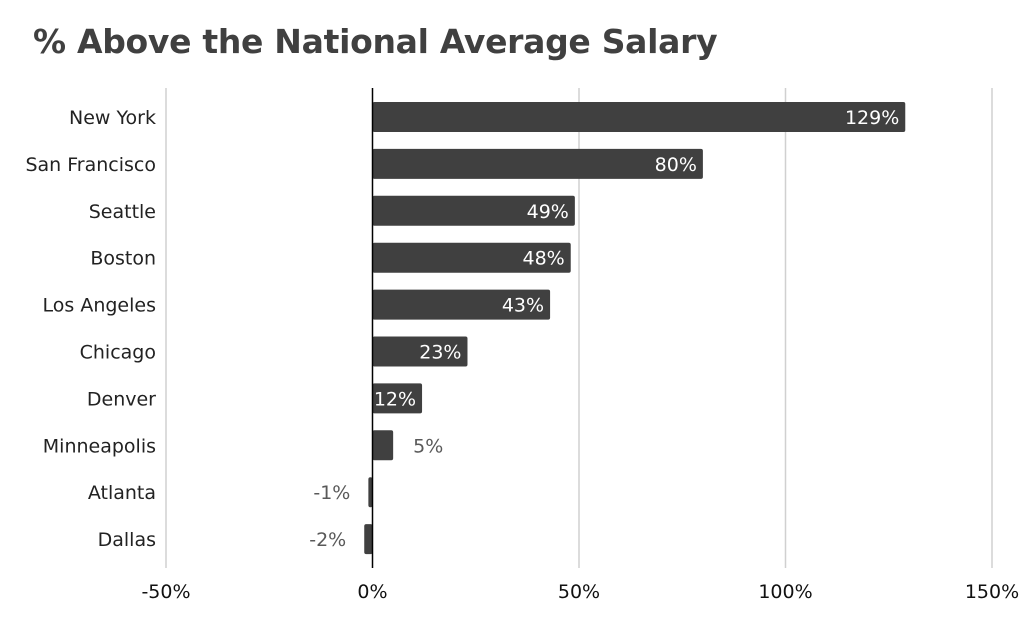 The height and width of the screenshot is (633, 1024). What do you see at coordinates (118, 353) in the screenshot?
I see `category-label: Chicago` at bounding box center [118, 353].